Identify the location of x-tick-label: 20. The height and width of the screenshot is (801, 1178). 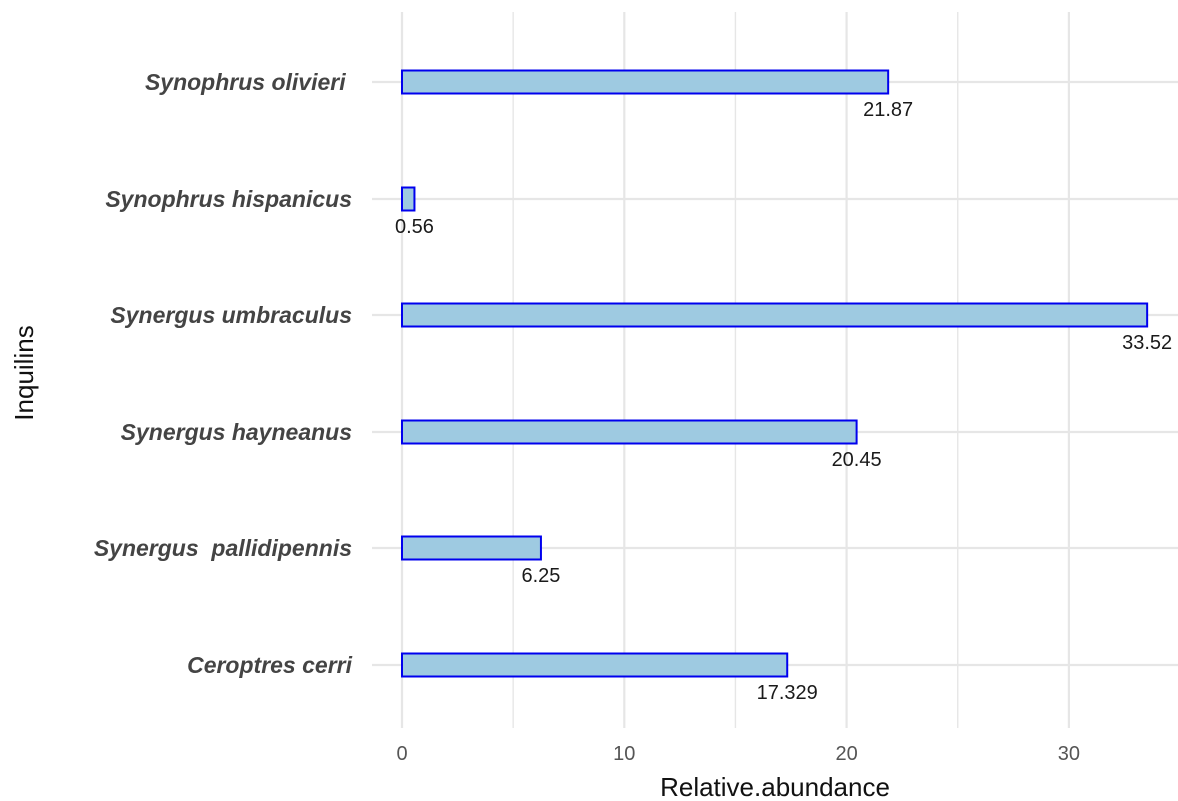
(846, 754).